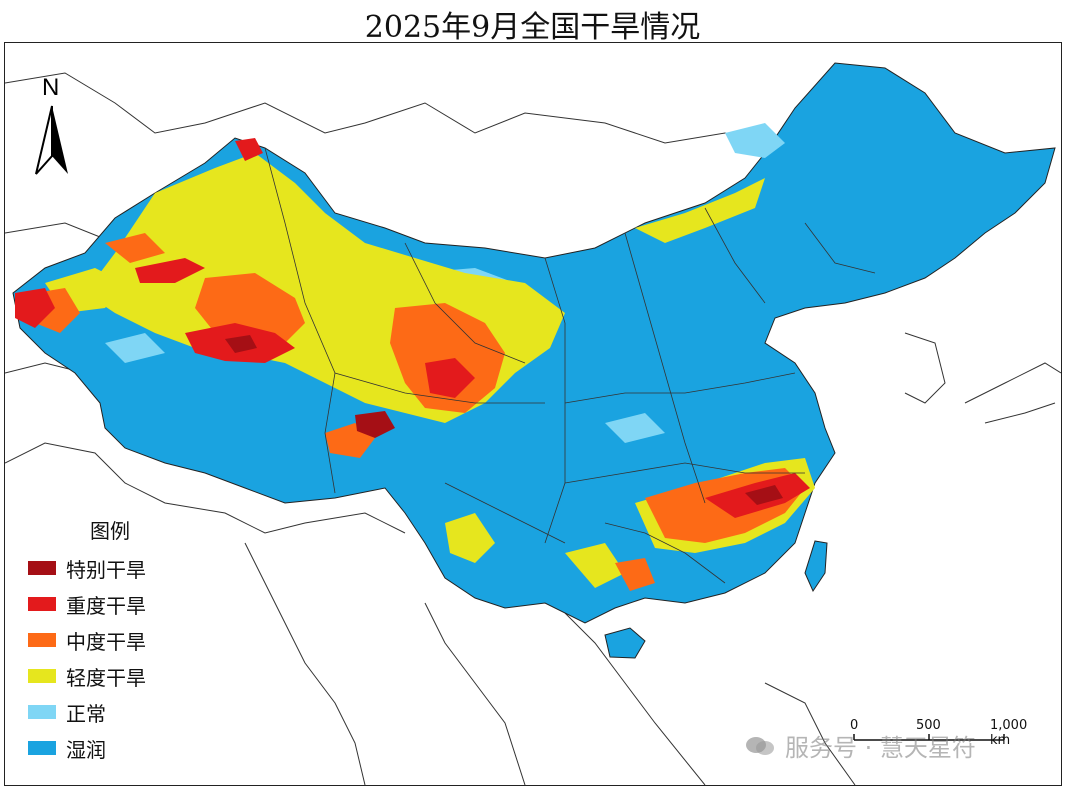 This screenshot has height=788, width=1065. I want to click on map-title: 2025年9月全国干旱情况, so click(532, 27).